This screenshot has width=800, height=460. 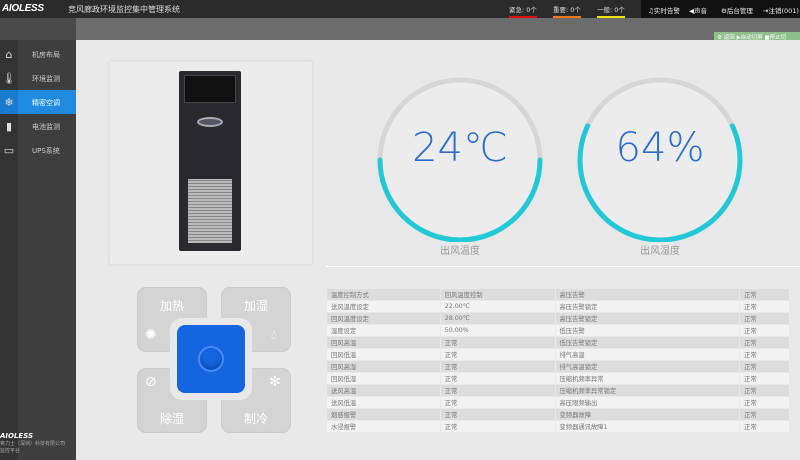 I want to click on sidebar-item-room-layout: ⌂ 机房布局, so click(x=38, y=54).